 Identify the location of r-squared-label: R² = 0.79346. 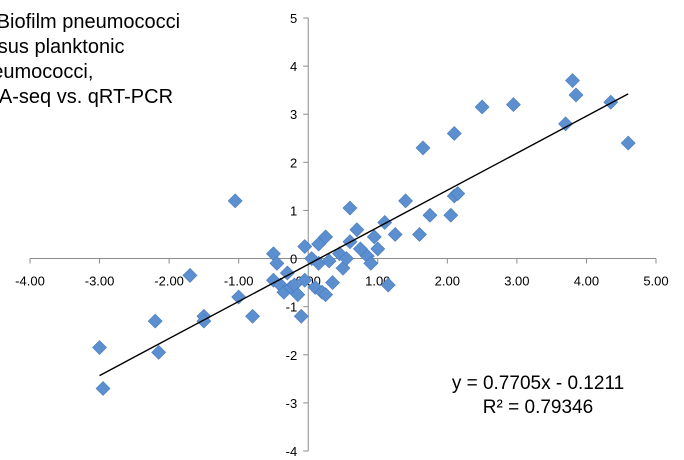
(538, 407).